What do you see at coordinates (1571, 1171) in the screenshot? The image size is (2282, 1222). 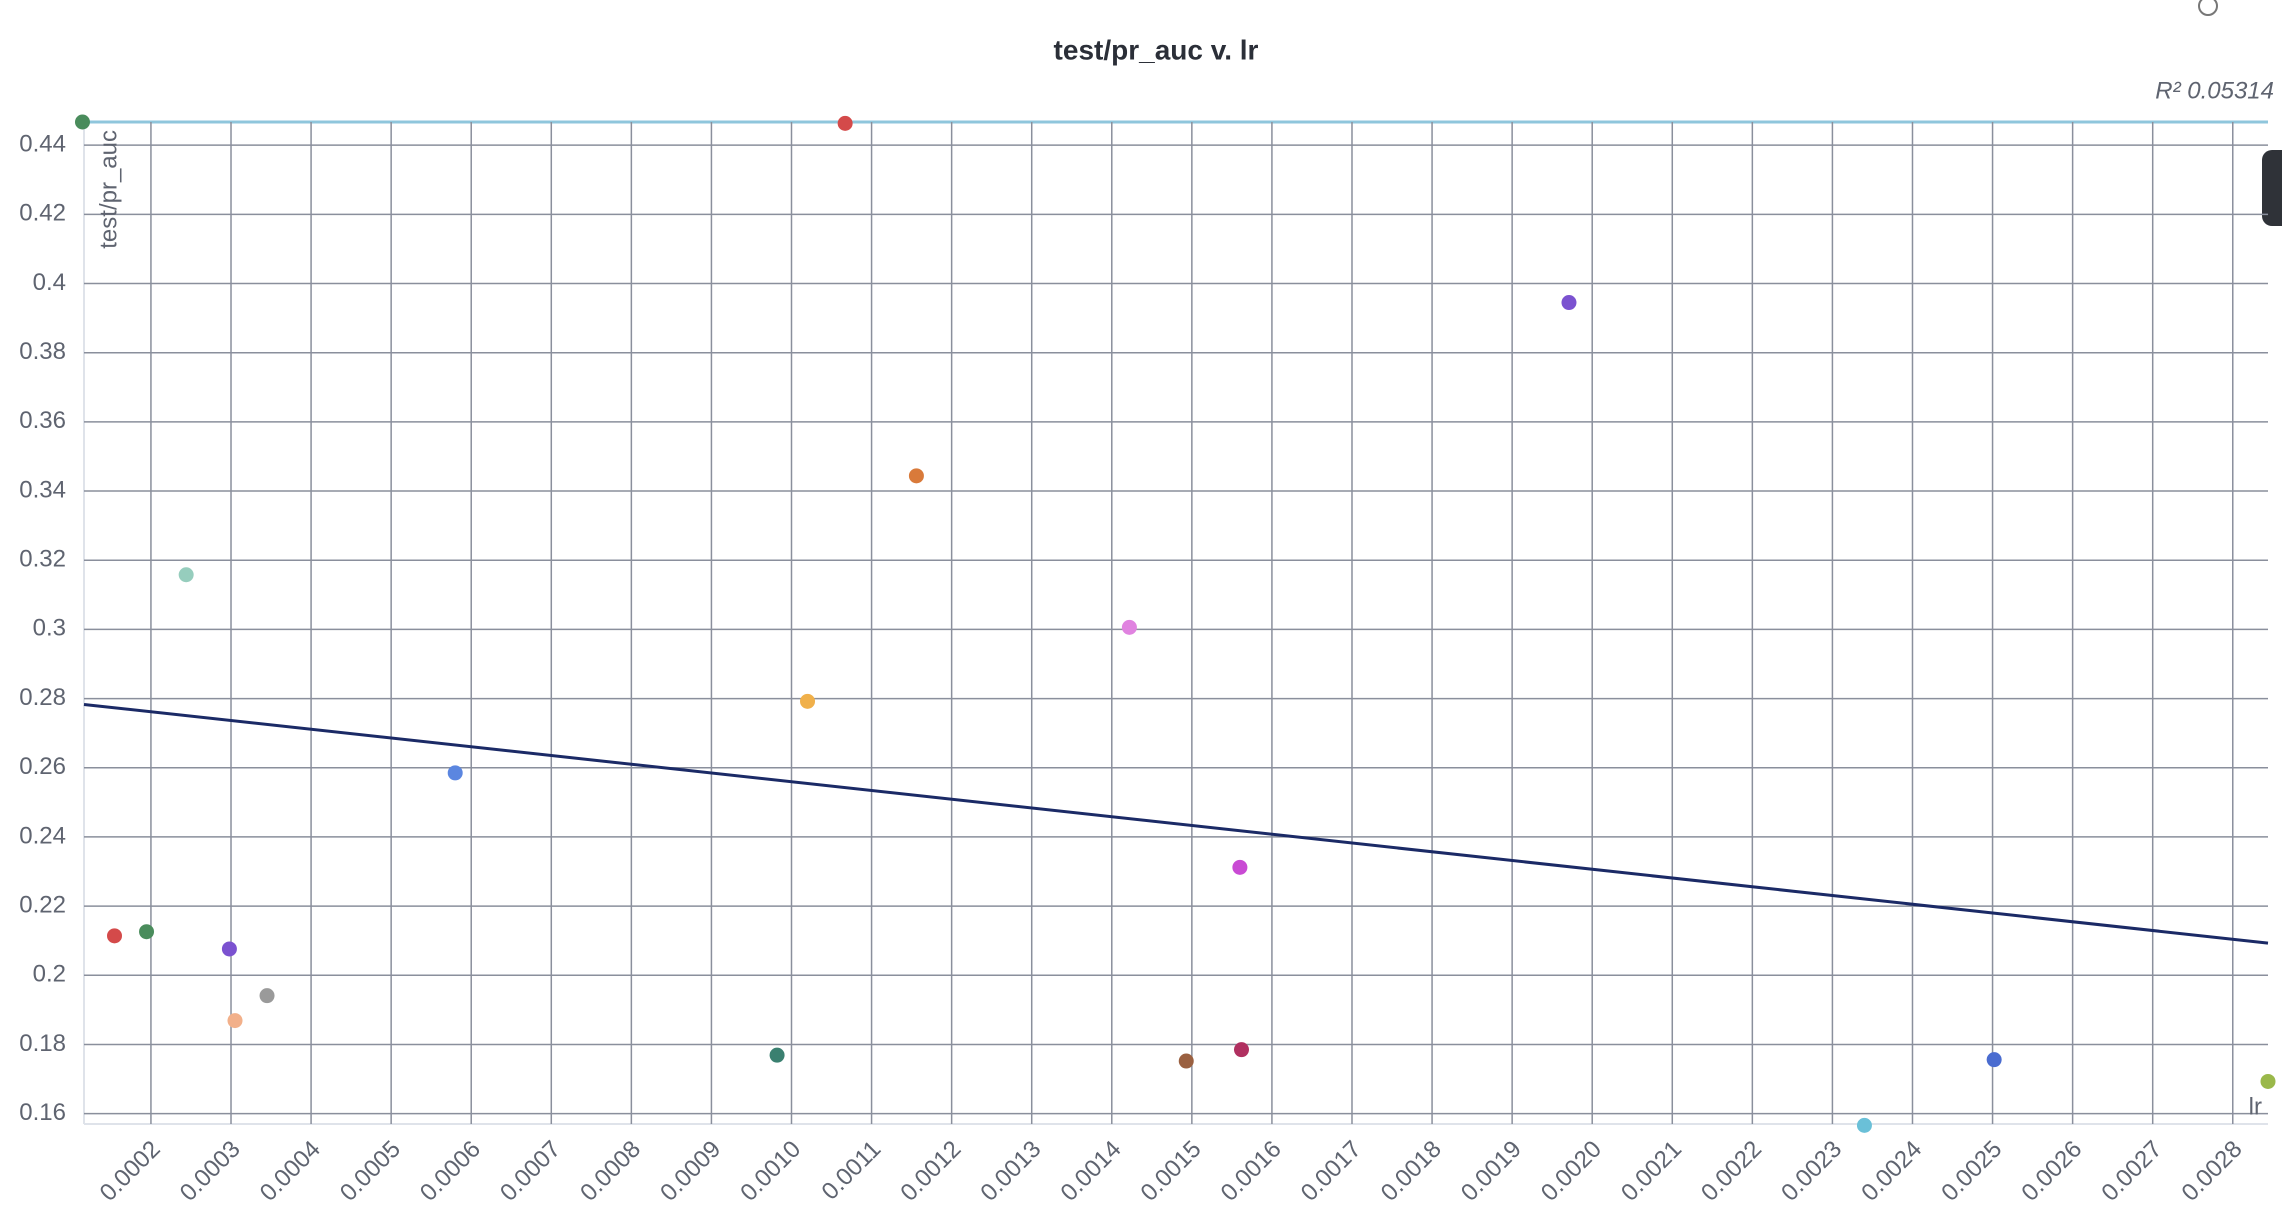 I see `x-tick-label: 0.0020` at bounding box center [1571, 1171].